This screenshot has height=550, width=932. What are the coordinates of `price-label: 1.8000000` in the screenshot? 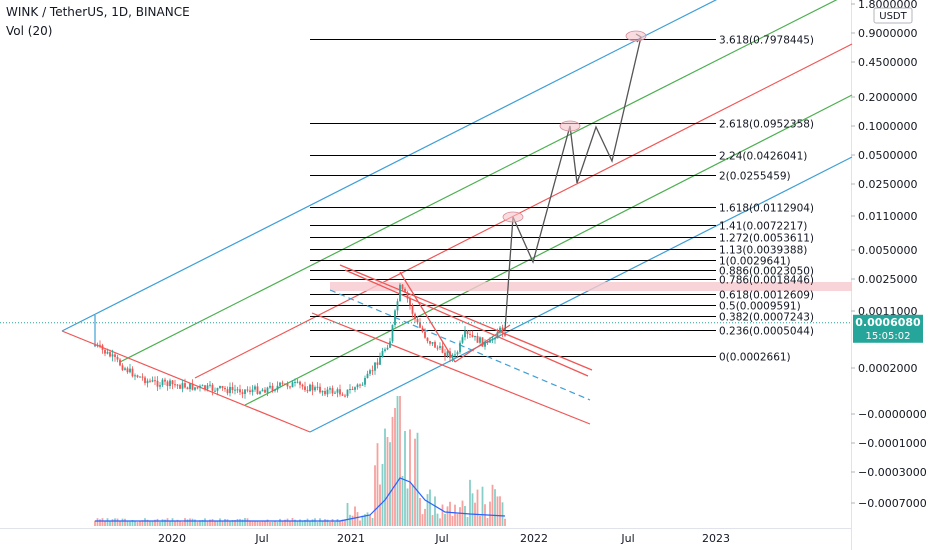 It's located at (888, 5).